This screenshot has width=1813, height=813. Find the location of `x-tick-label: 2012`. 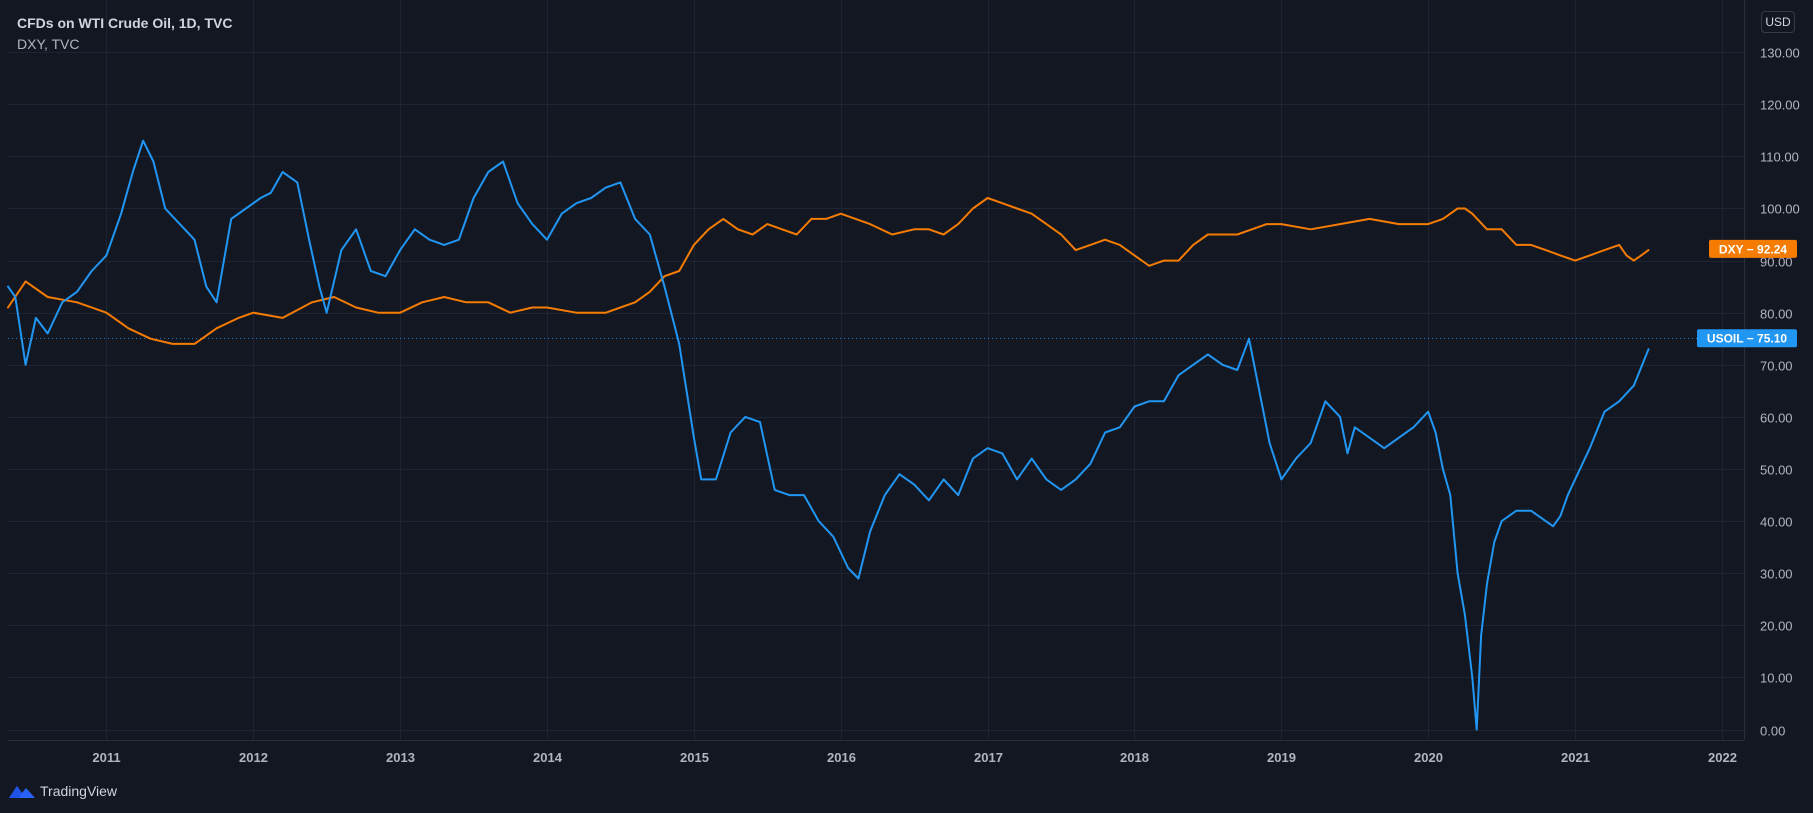

x-tick-label: 2012 is located at coordinates (253, 757).